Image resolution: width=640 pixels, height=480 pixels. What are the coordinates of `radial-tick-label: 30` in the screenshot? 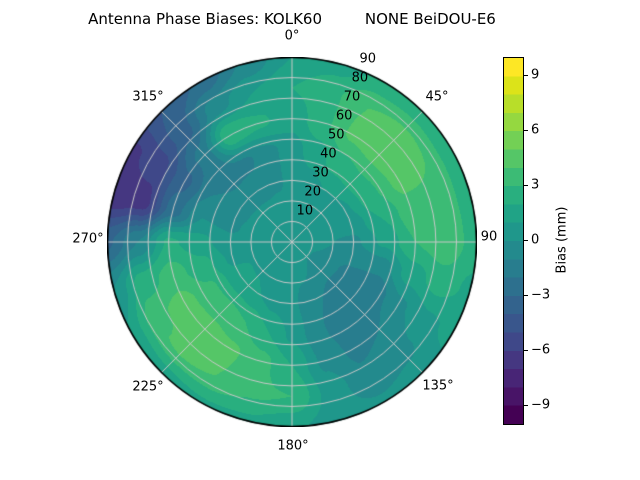 It's located at (320, 173).